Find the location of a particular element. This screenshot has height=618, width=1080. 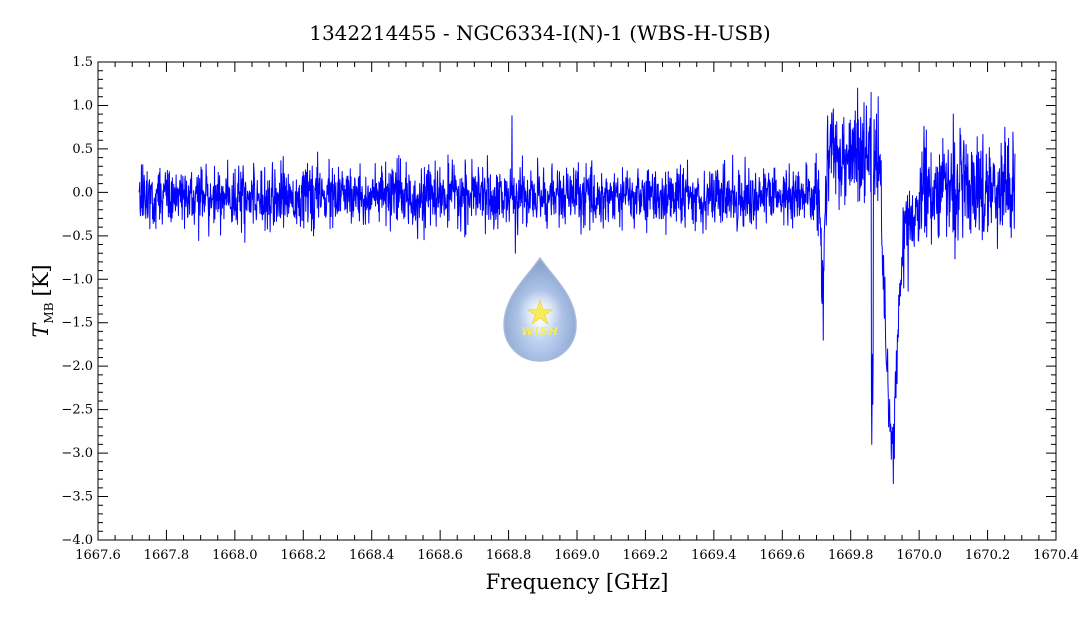

x-tick-label: 1669.6 is located at coordinates (783, 555).